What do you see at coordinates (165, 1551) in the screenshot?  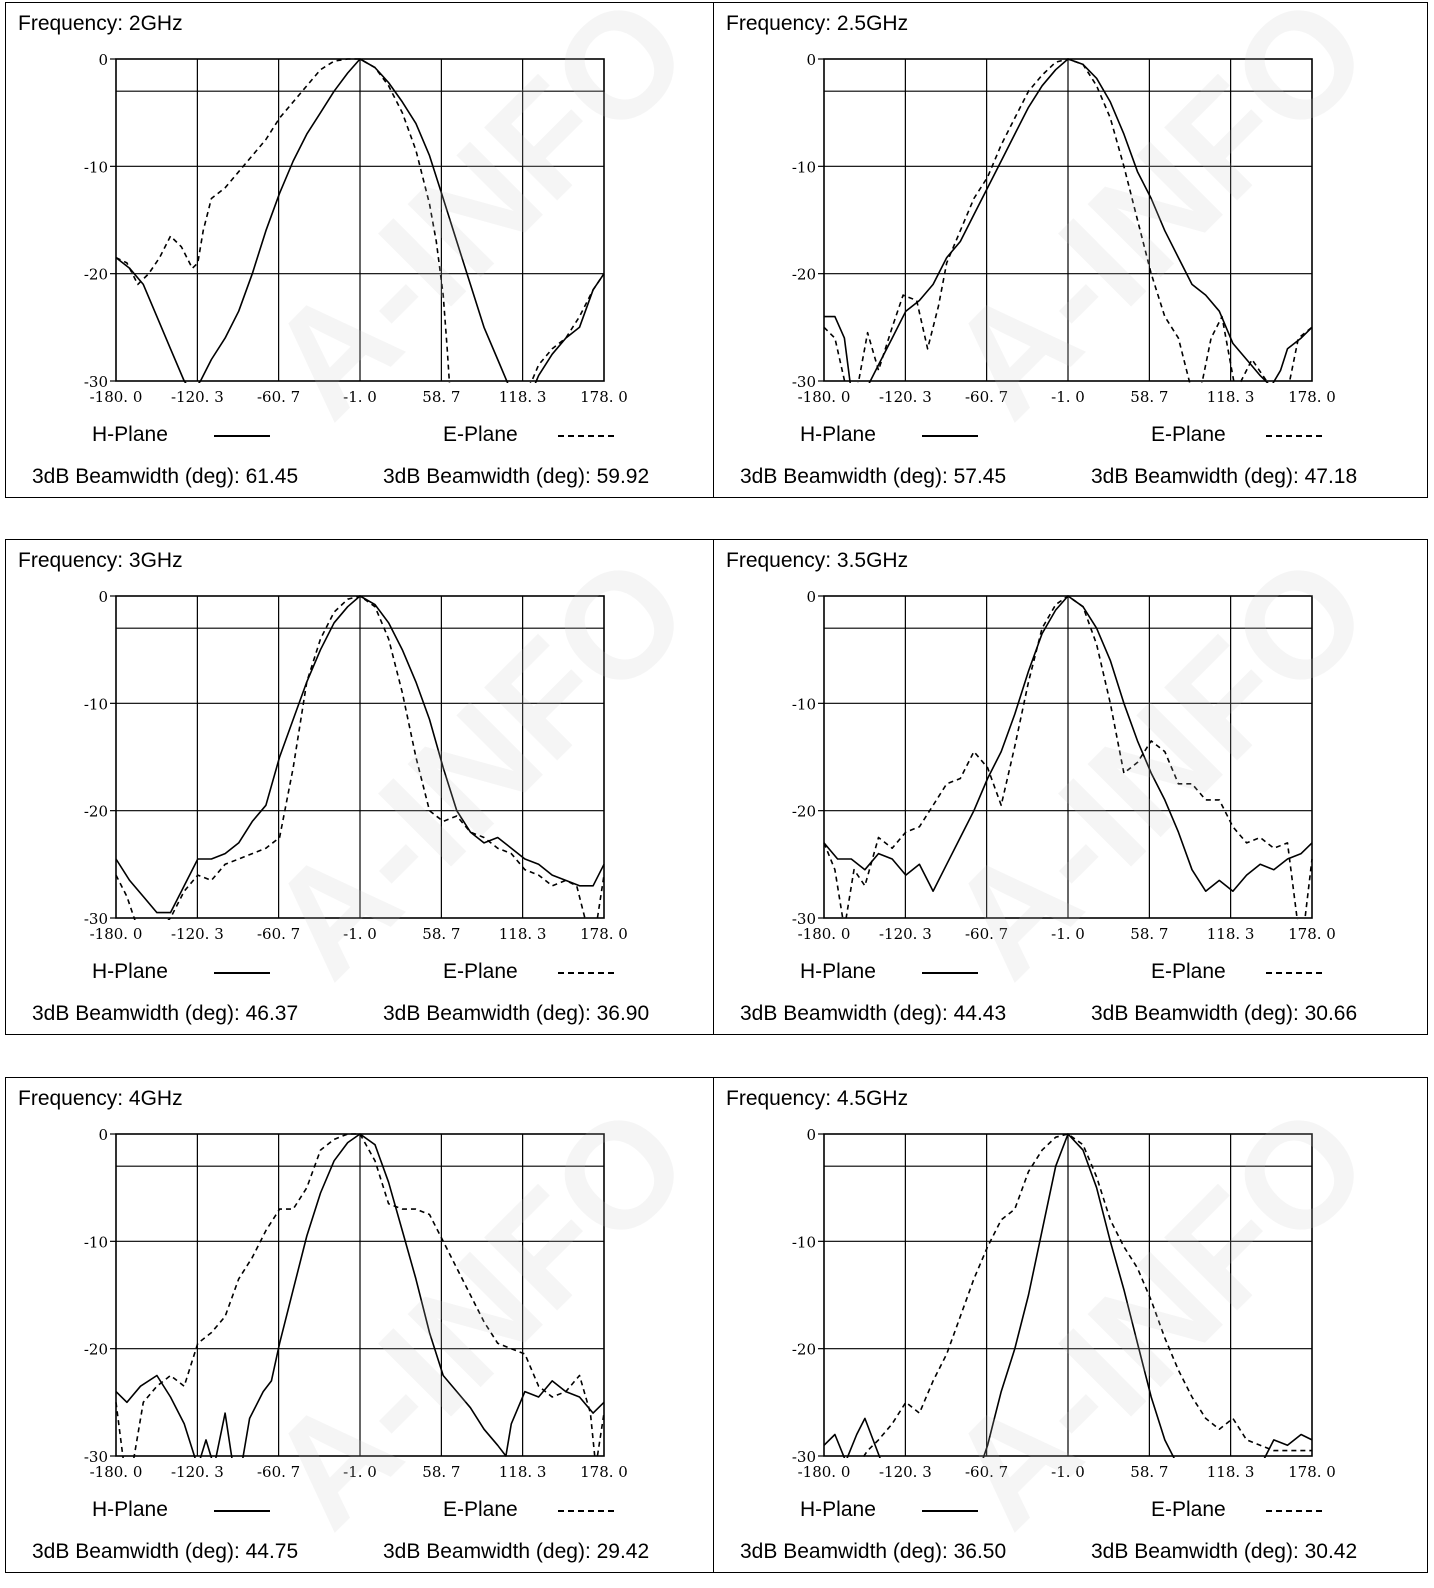 I see `h-plane-beamwidth: 3dB Beamwidth (deg): 44.75` at bounding box center [165, 1551].